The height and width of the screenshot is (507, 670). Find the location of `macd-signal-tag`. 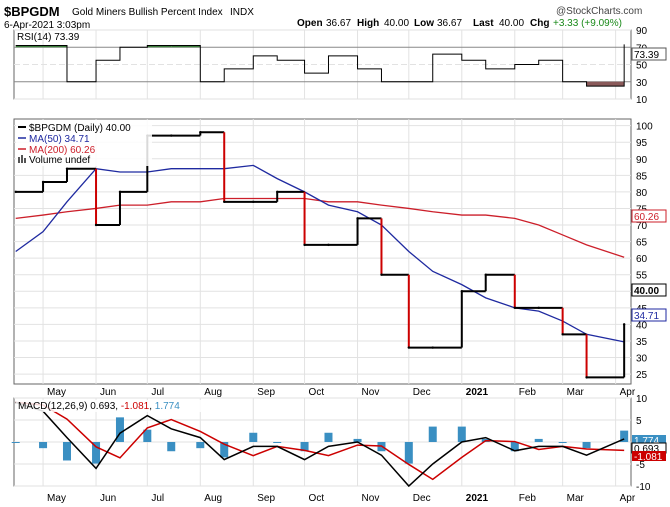

macd-signal-tag is located at coordinates (649, 456).